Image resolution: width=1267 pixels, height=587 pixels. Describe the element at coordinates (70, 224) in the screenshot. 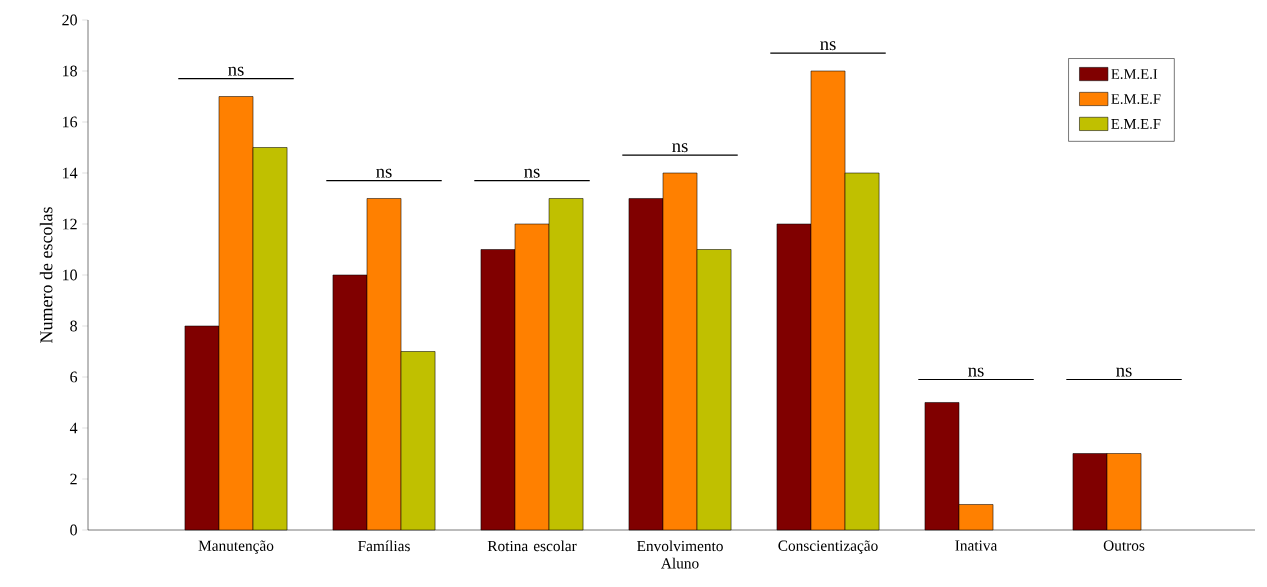

I see `y-tick-label: 12` at that location.